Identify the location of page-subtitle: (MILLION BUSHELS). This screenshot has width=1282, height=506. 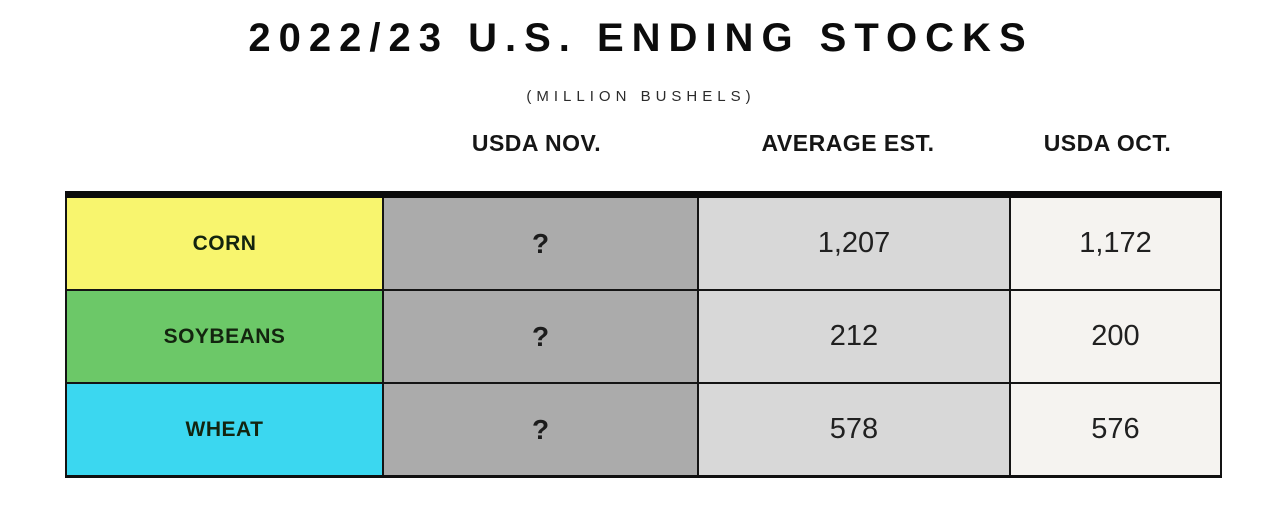
(641, 96).